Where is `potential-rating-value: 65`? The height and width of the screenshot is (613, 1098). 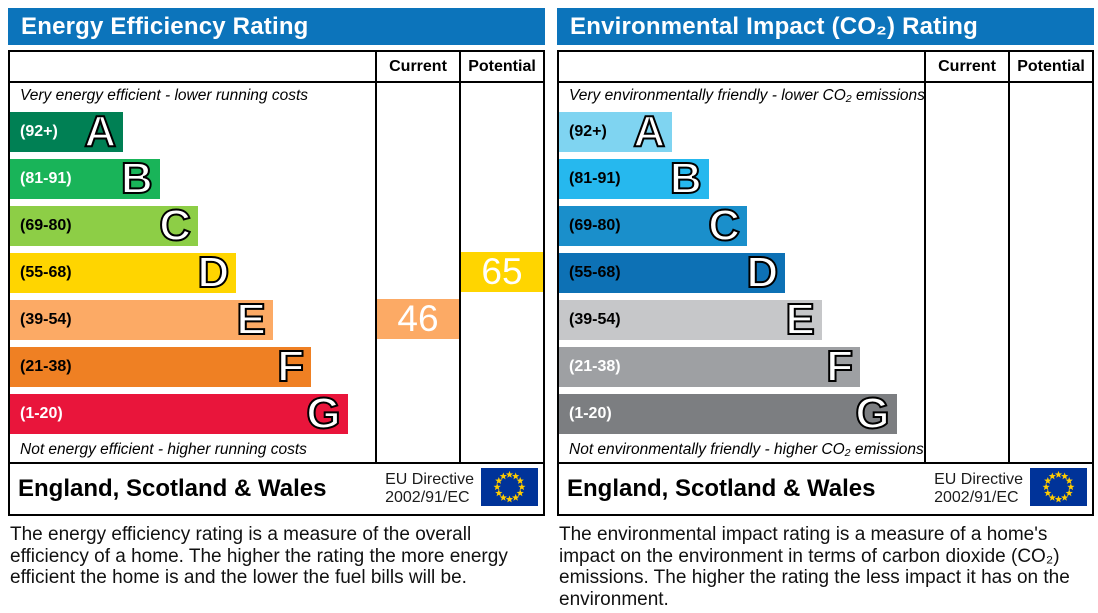 potential-rating-value: 65 is located at coordinates (502, 271).